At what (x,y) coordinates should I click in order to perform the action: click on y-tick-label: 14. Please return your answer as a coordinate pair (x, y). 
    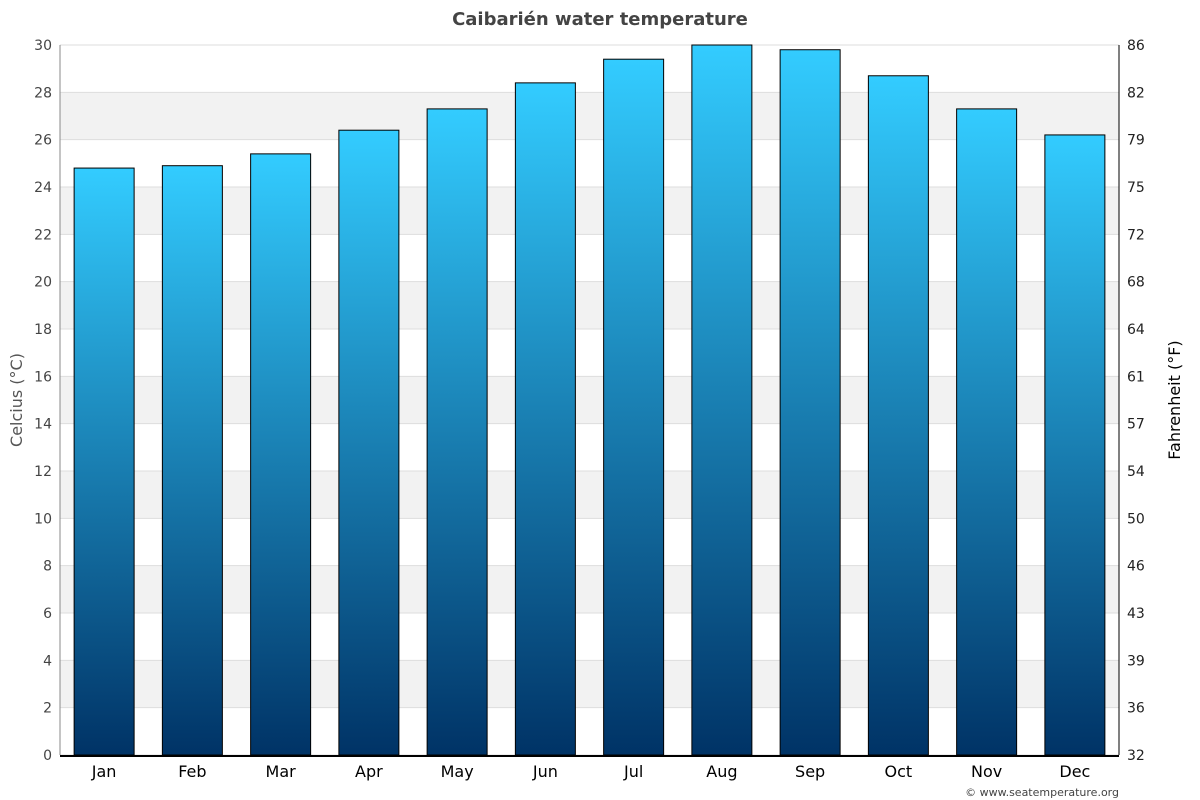
    Looking at the image, I should click on (43, 425).